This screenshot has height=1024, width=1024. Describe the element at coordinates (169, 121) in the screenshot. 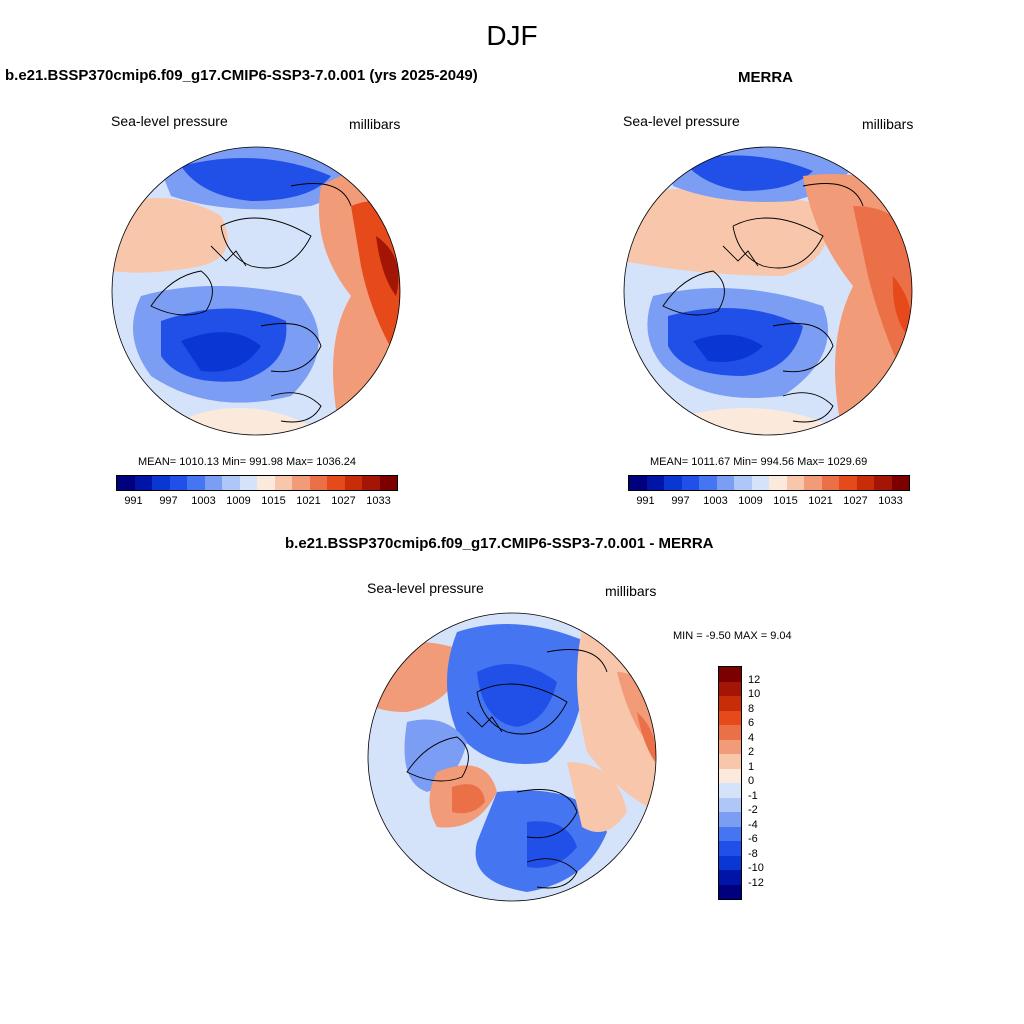

I see `model-variable-label: Sea-level pressure` at that location.